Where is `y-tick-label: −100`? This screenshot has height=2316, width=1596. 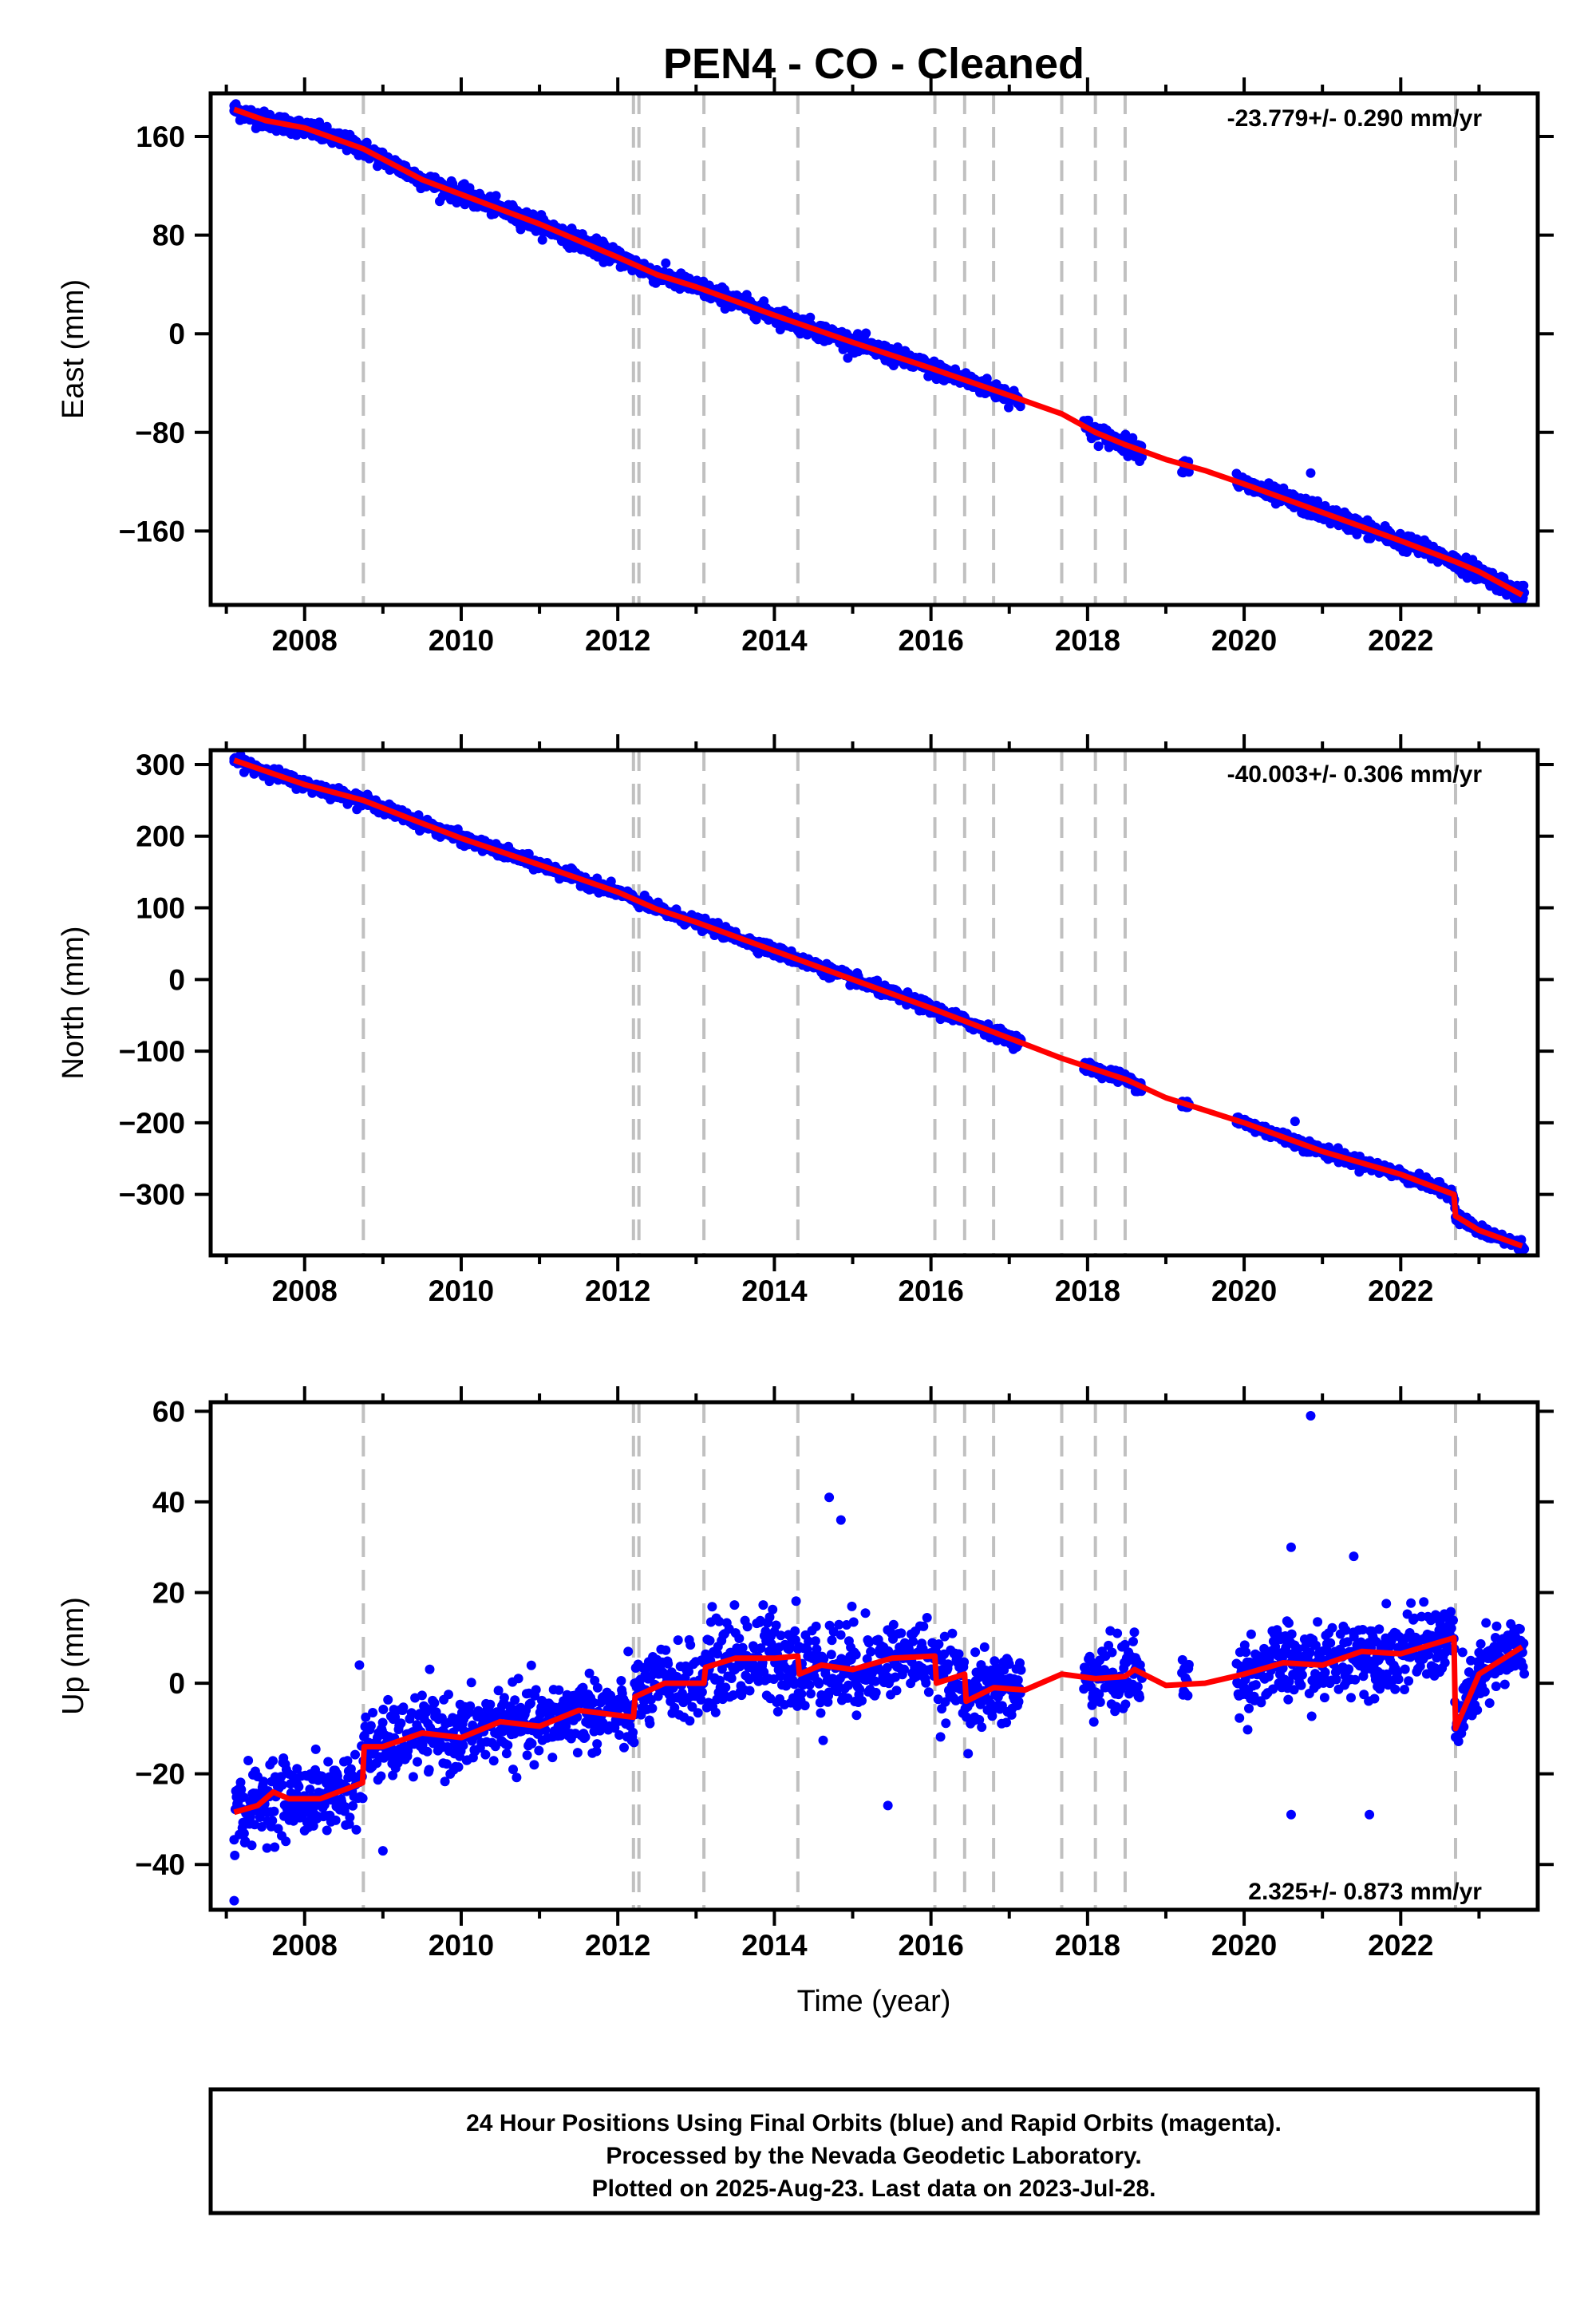
y-tick-label: −100 is located at coordinates (152, 1051).